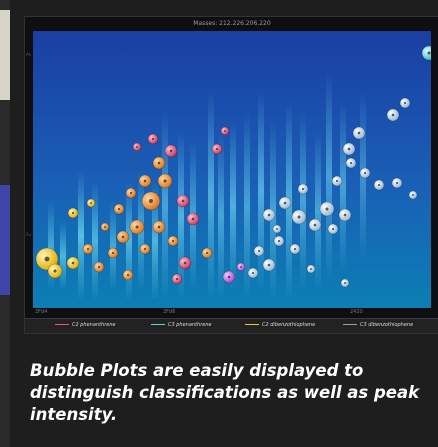 This screenshot has height=447, width=438. Describe the element at coordinates (280, 325) in the screenshot. I see `legend-item-c2-dibenzothiophene: C2 dibenzothiophene` at that location.